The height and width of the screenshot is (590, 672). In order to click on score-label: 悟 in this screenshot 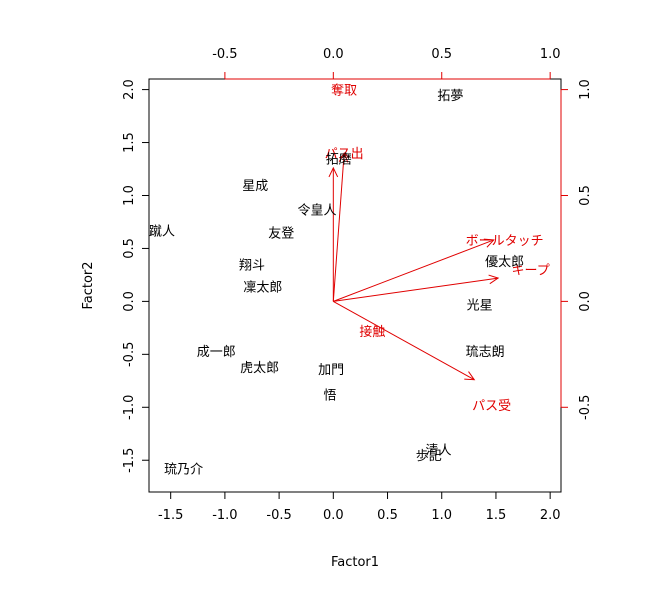, I will do `click(330, 396)`.